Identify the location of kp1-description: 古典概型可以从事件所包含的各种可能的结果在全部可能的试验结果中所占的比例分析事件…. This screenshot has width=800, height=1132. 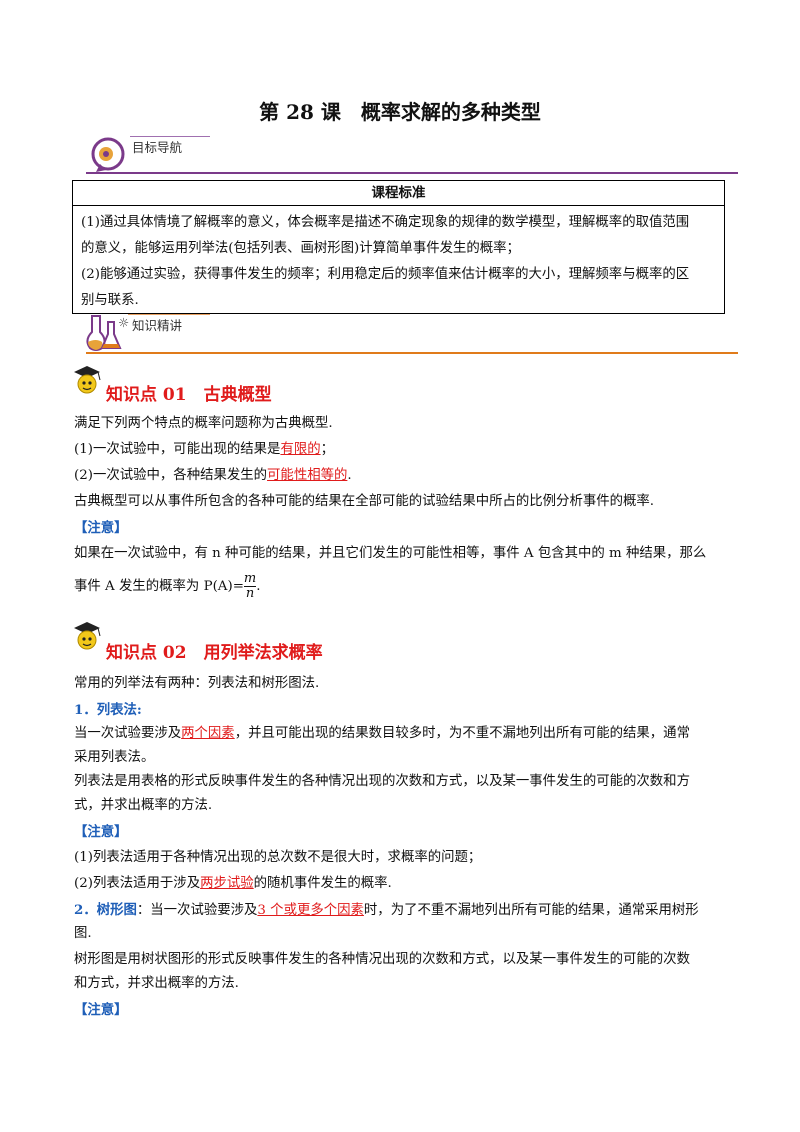
(364, 501).